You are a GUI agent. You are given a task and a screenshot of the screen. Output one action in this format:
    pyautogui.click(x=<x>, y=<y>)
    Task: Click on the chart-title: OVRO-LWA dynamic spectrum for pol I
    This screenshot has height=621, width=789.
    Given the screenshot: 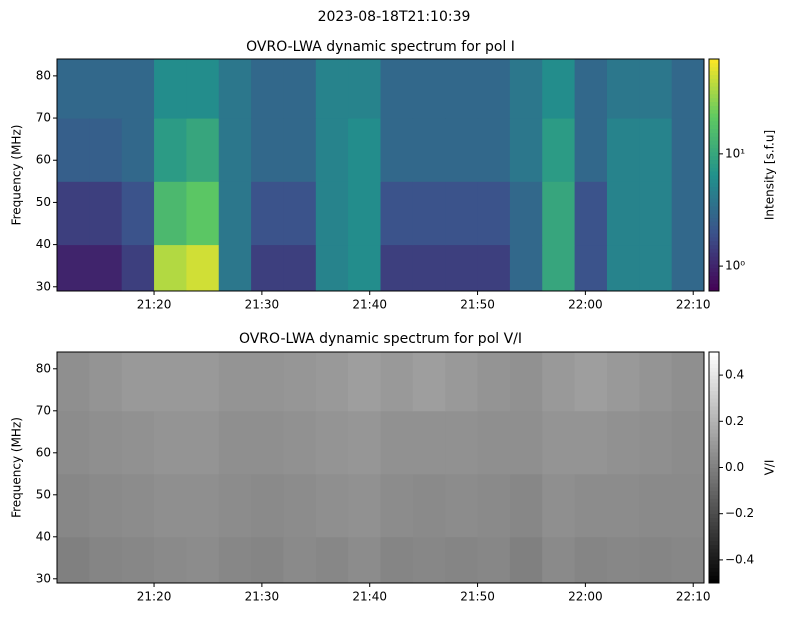 What is the action you would take?
    pyautogui.click(x=380, y=47)
    